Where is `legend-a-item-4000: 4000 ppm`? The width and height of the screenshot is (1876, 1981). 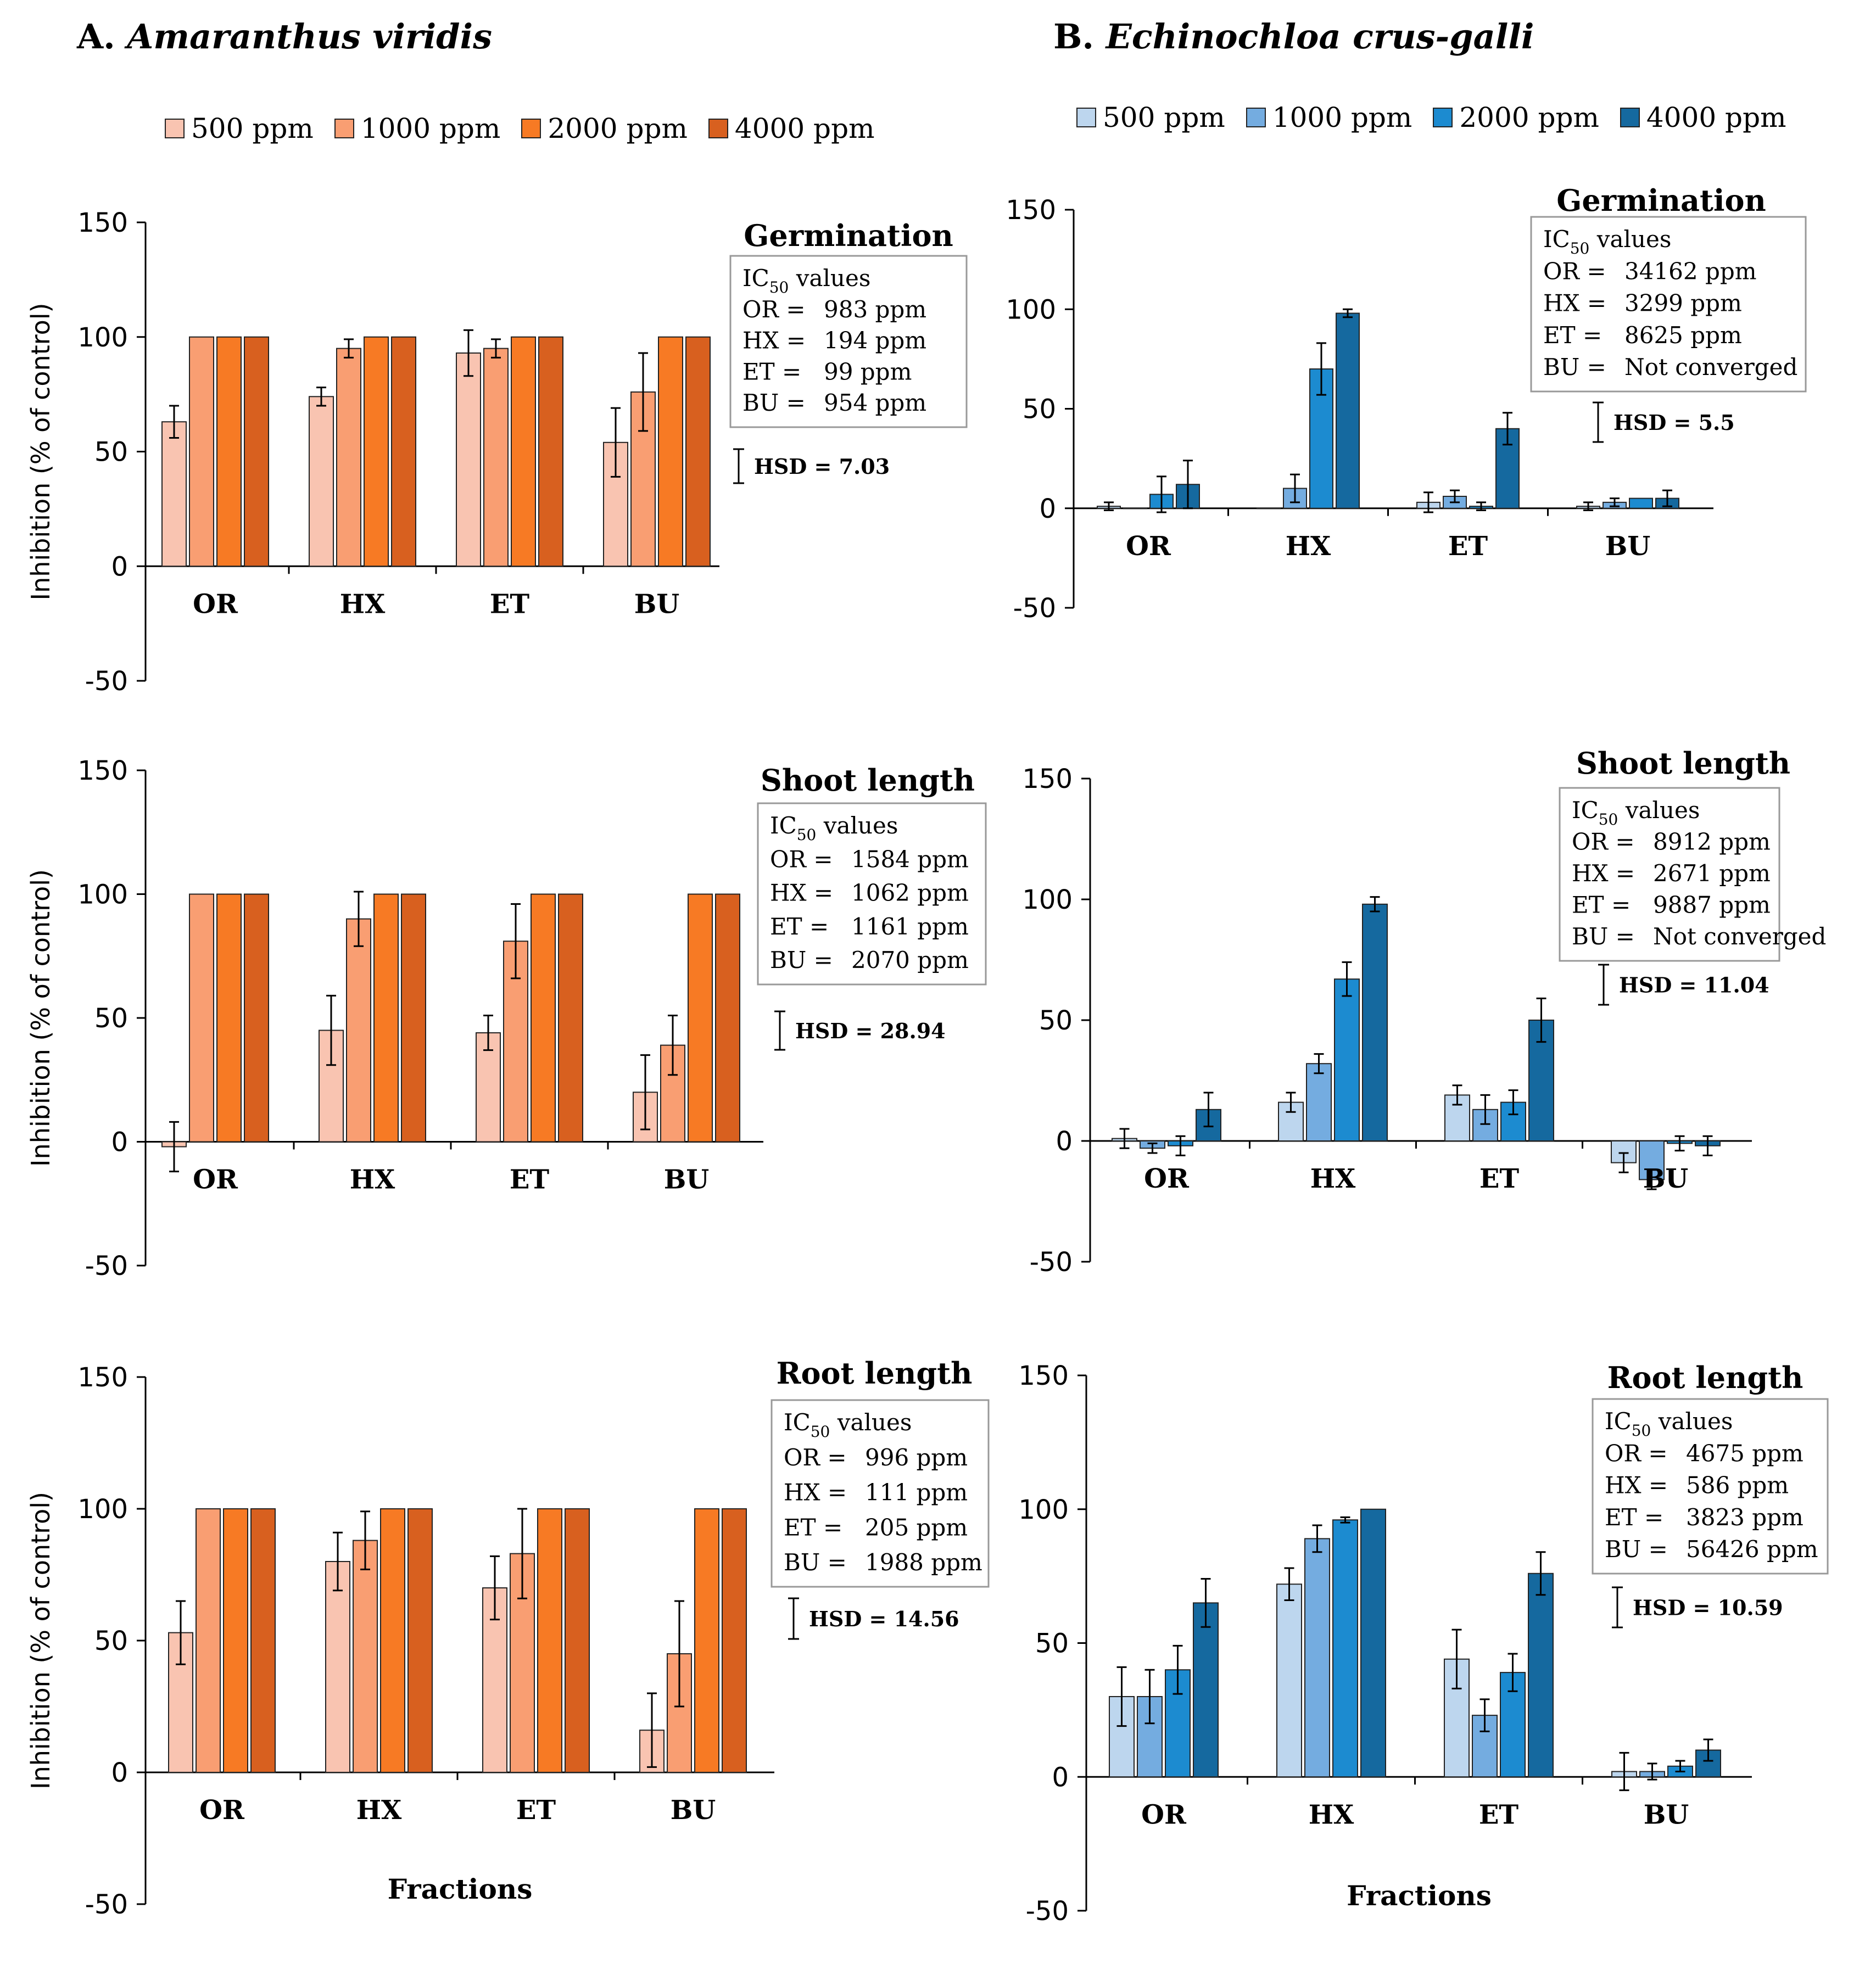 legend-a-item-4000: 4000 ppm is located at coordinates (791, 128).